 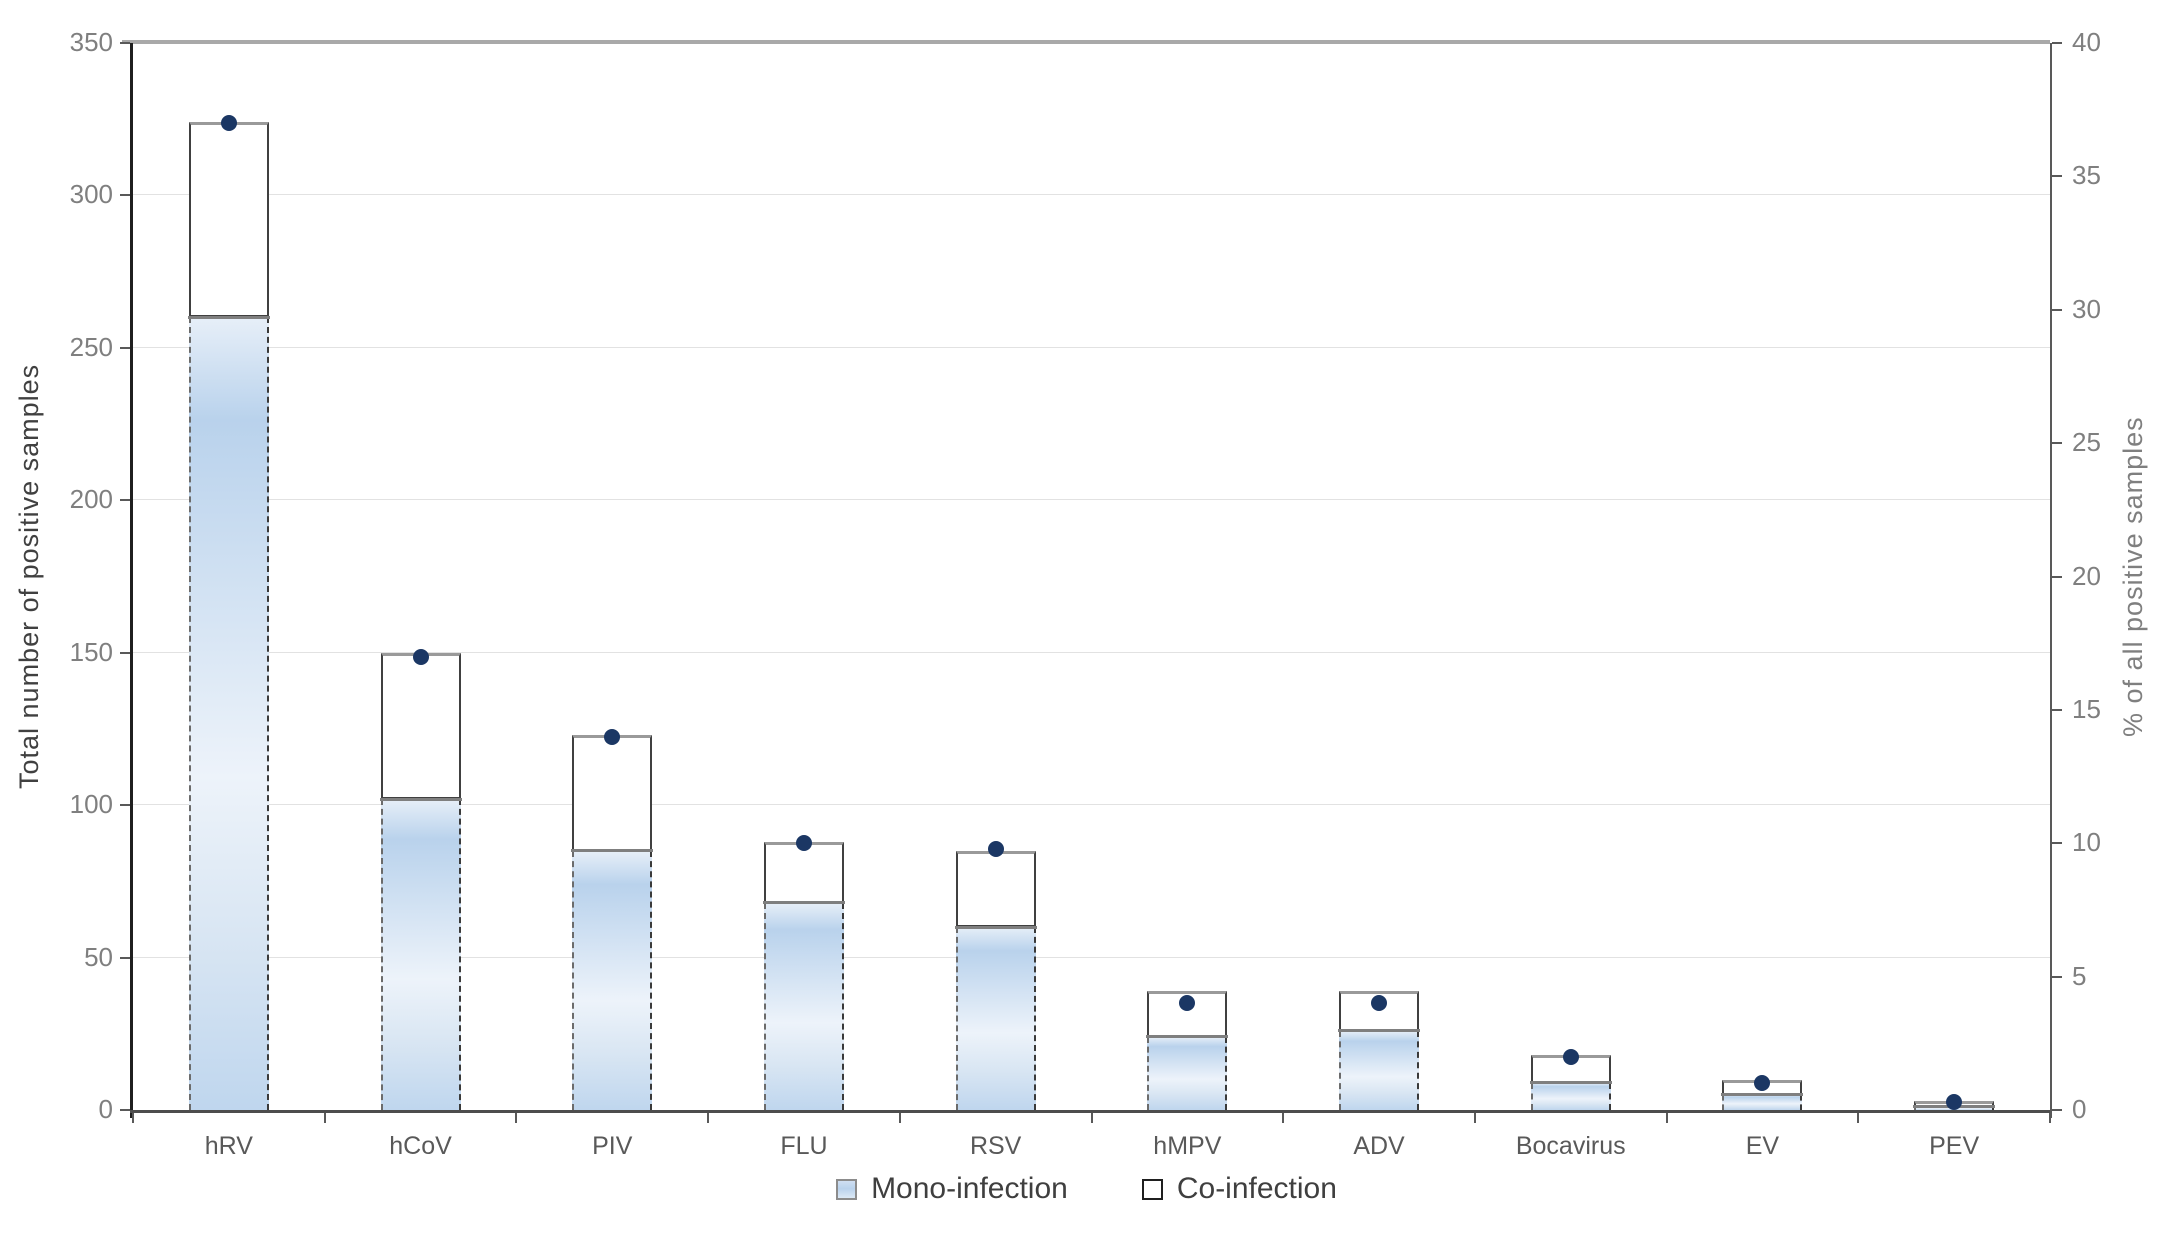 What do you see at coordinates (1954, 1146) in the screenshot?
I see `category-label-PEV: PEV` at bounding box center [1954, 1146].